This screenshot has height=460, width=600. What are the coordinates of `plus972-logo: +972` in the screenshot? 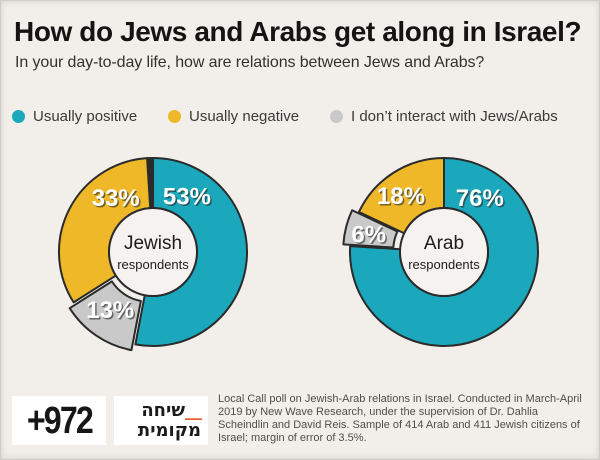 It's located at (59, 420).